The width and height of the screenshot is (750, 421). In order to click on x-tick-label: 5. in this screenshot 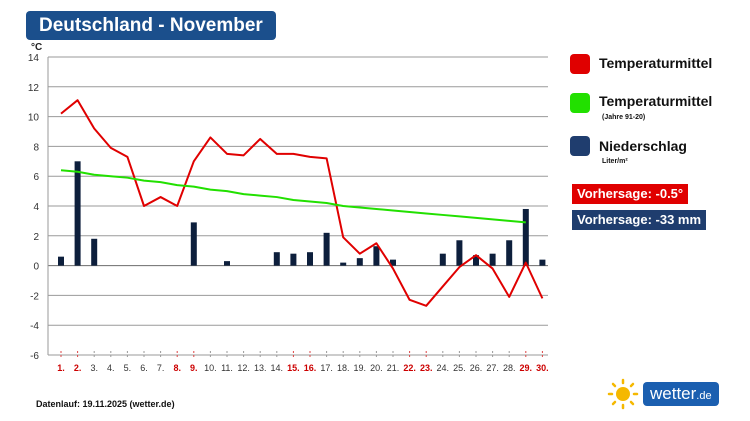, I will do `click(128, 368)`.